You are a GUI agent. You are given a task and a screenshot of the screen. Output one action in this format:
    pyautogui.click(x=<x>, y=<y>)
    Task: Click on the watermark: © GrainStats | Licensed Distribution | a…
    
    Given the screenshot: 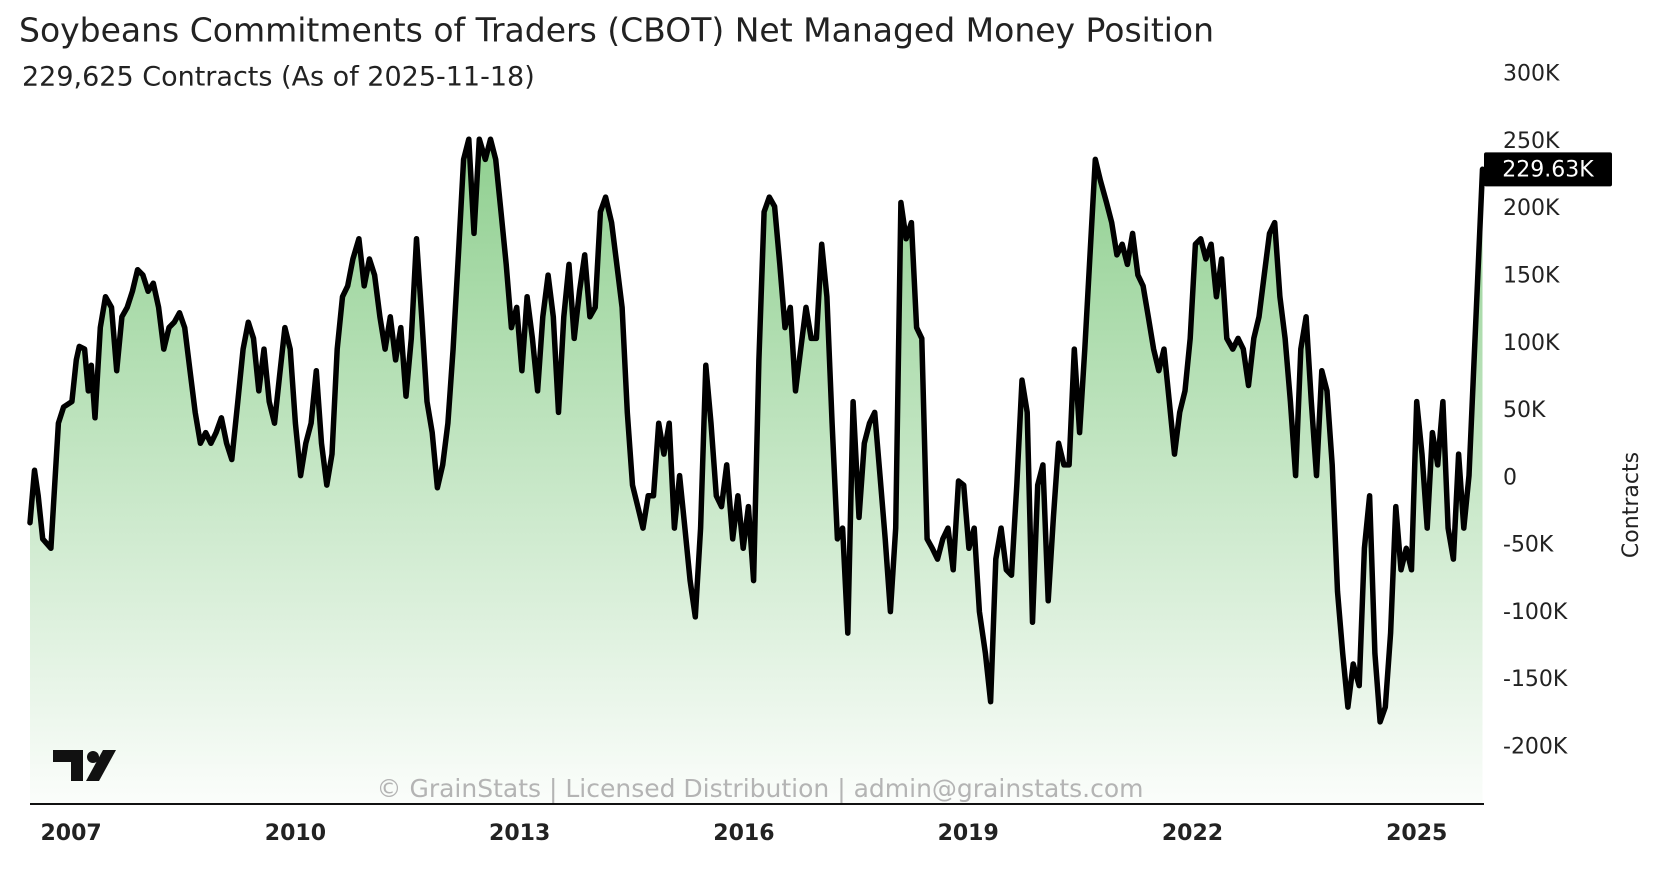 What is the action you would take?
    pyautogui.click(x=760, y=788)
    